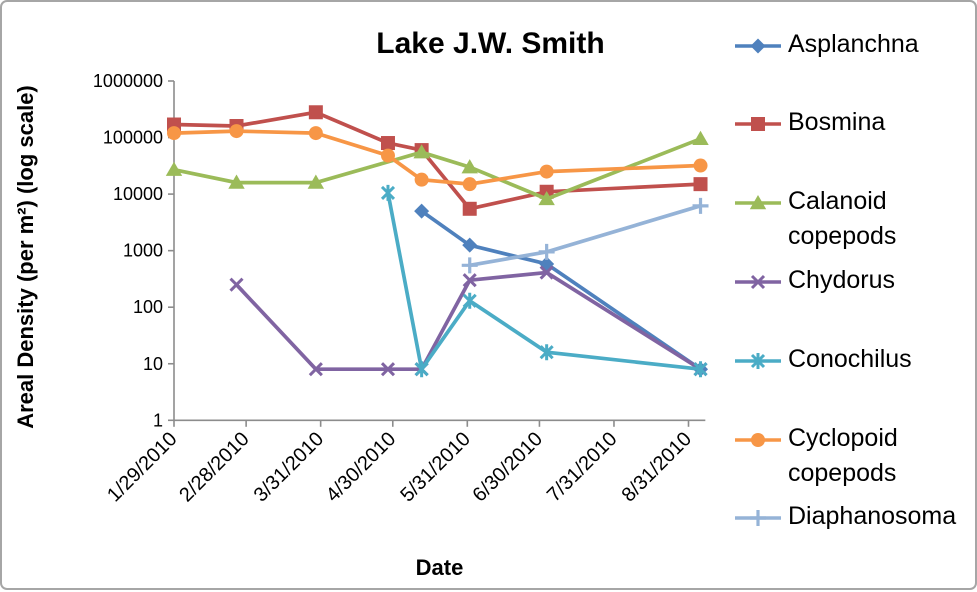 Image resolution: width=977 pixels, height=592 pixels. What do you see at coordinates (25, 257) in the screenshot?
I see `y-axis-title: Areal Density (per m²) (log scale)` at bounding box center [25, 257].